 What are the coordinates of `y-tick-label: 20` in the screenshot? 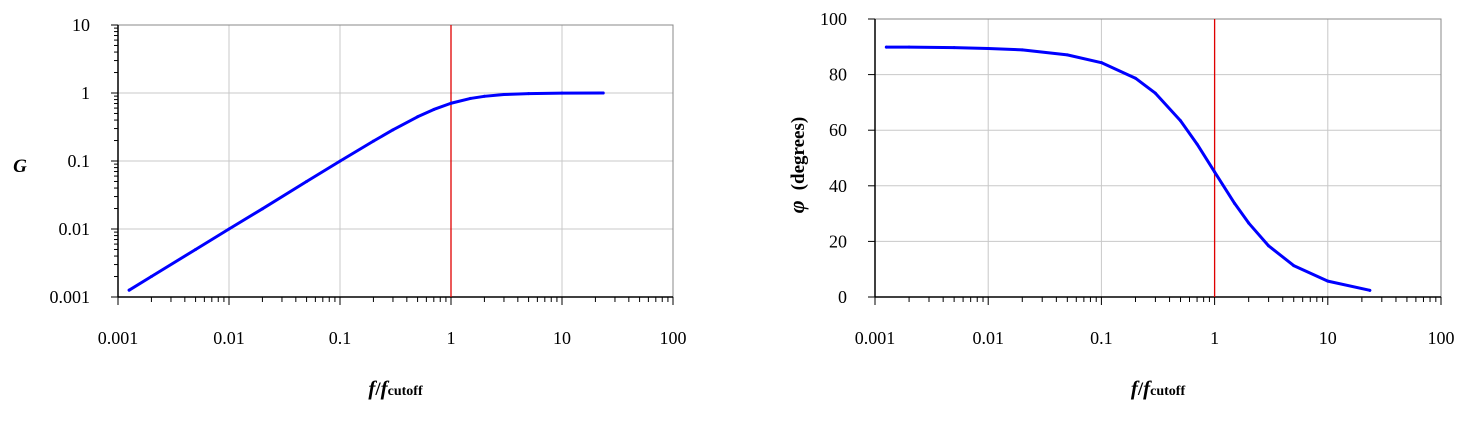 It's located at (838, 241).